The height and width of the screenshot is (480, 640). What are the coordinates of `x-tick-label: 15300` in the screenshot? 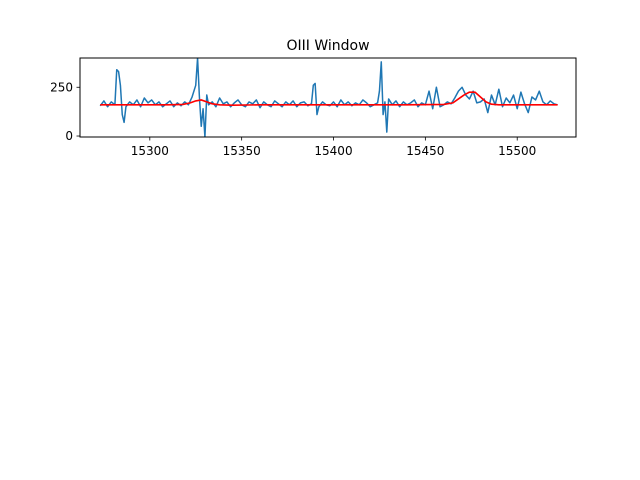 It's located at (150, 151).